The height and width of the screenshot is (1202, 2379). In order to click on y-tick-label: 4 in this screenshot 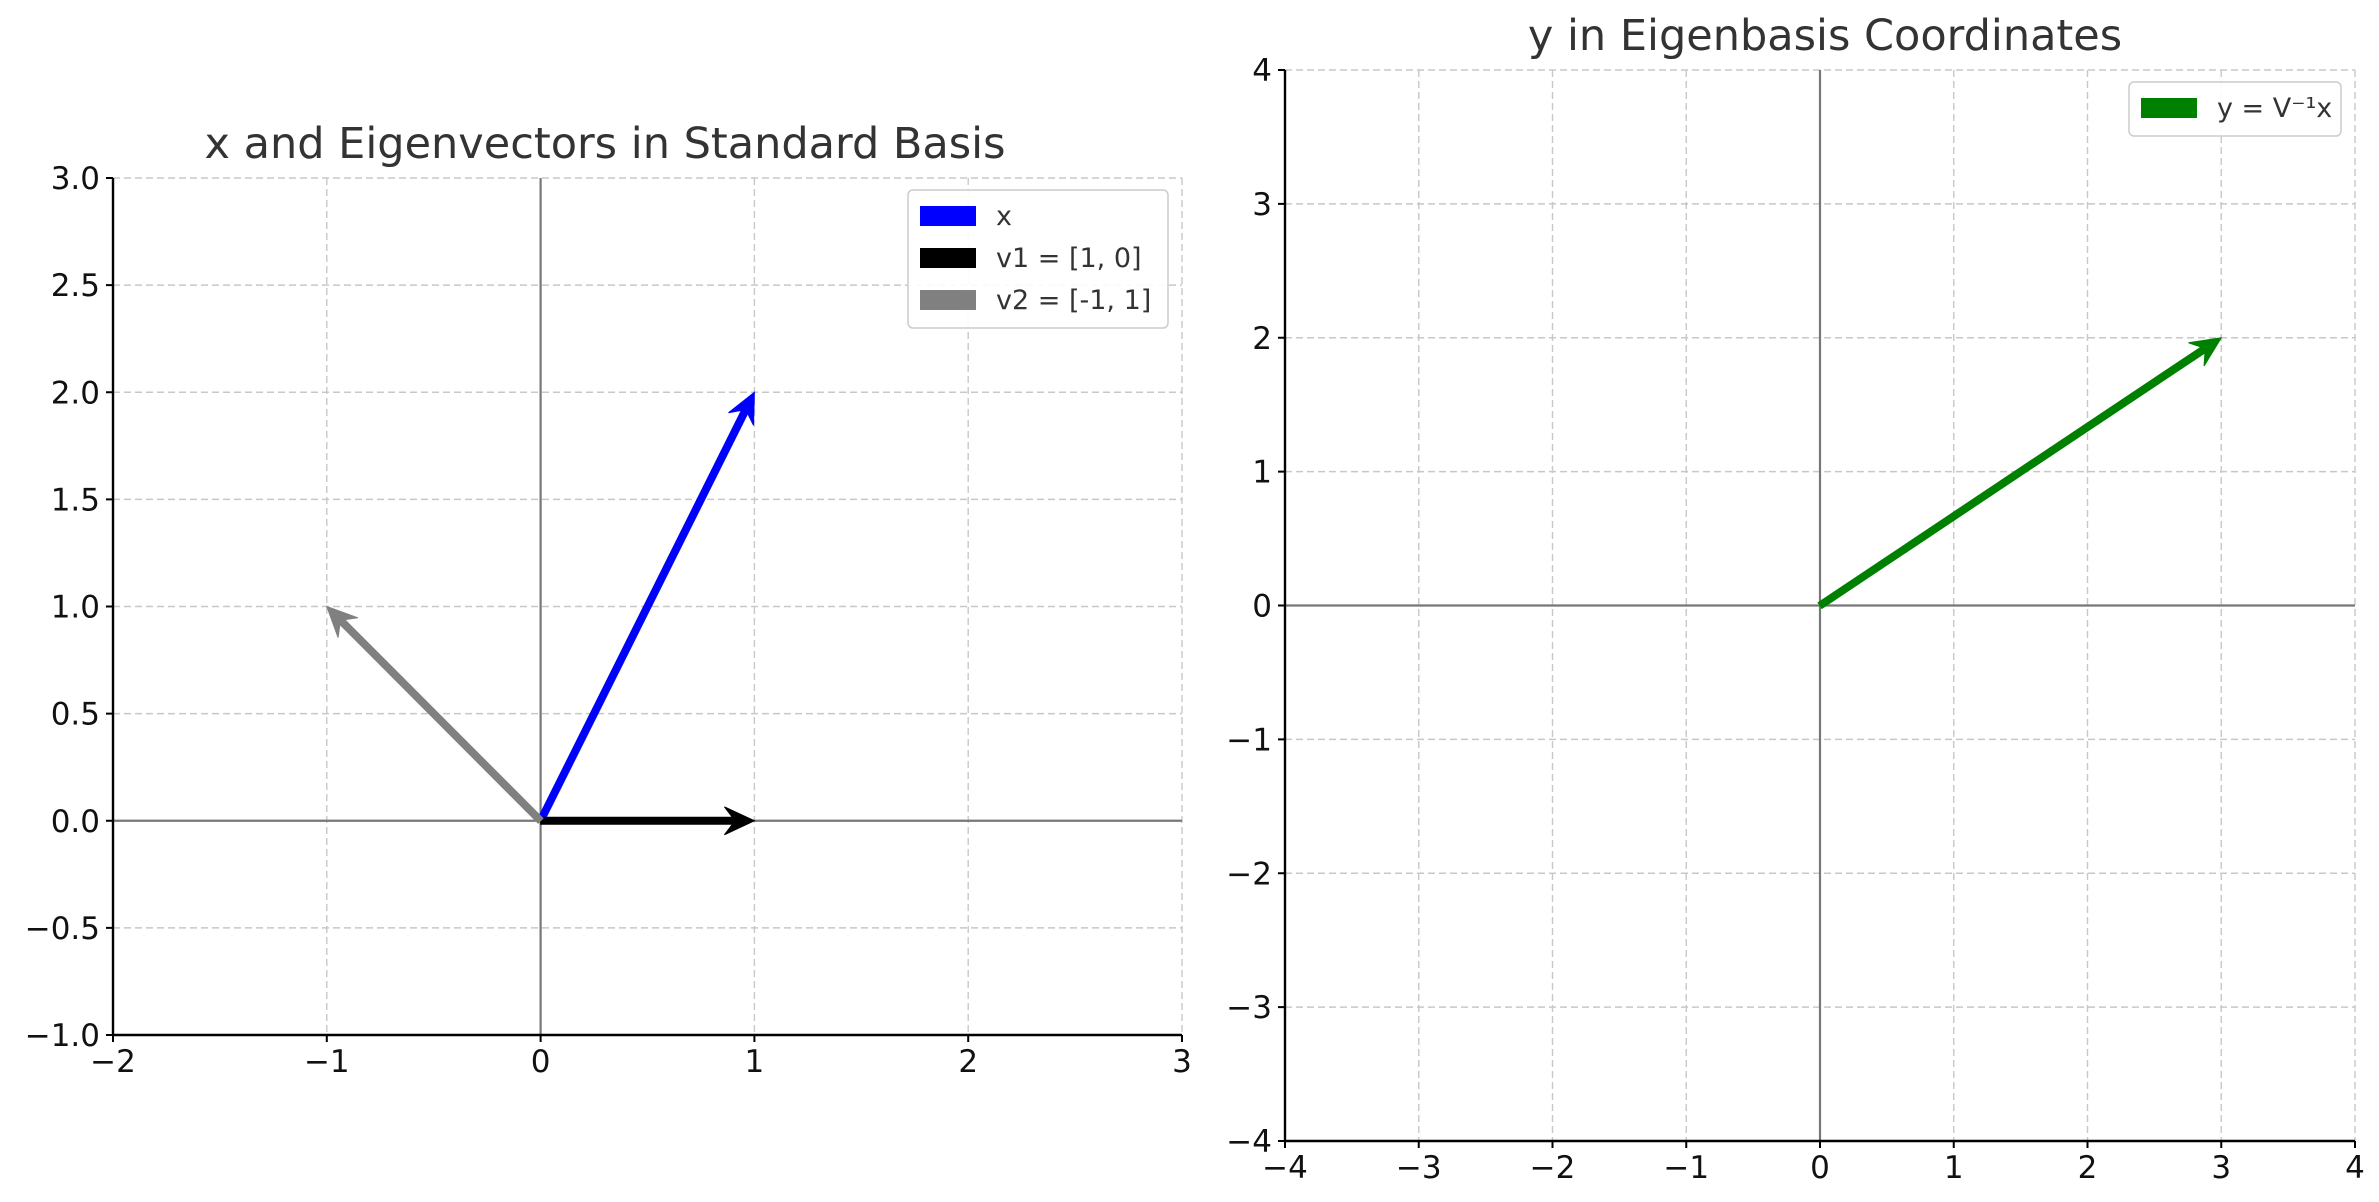, I will do `click(1262, 71)`.